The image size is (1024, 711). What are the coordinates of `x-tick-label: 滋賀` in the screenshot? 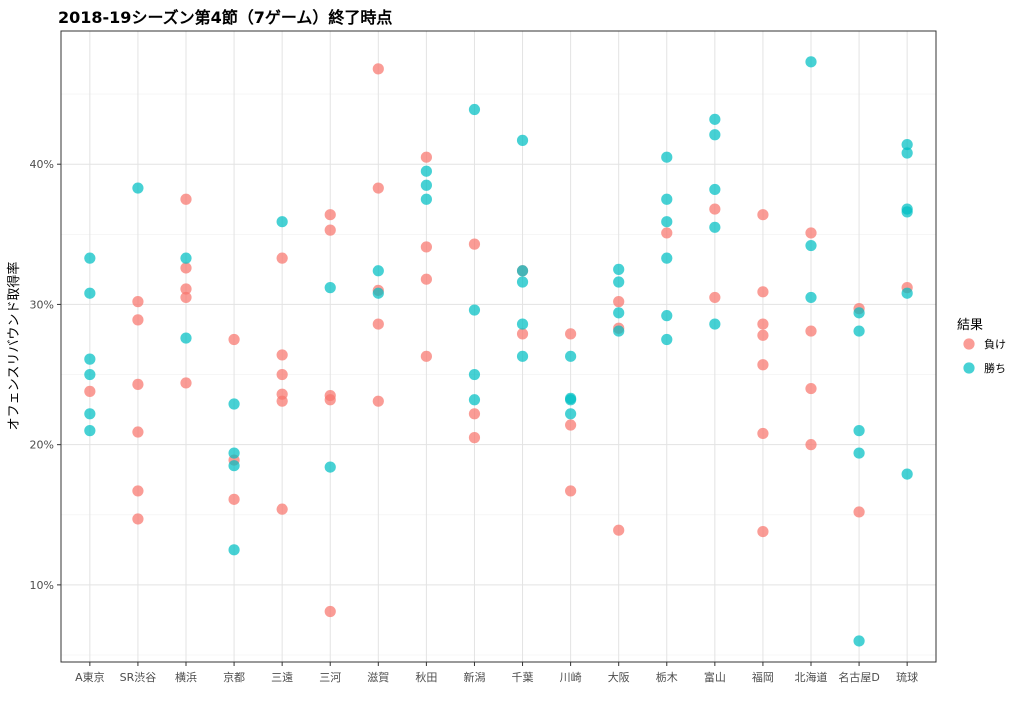 It's located at (378, 677).